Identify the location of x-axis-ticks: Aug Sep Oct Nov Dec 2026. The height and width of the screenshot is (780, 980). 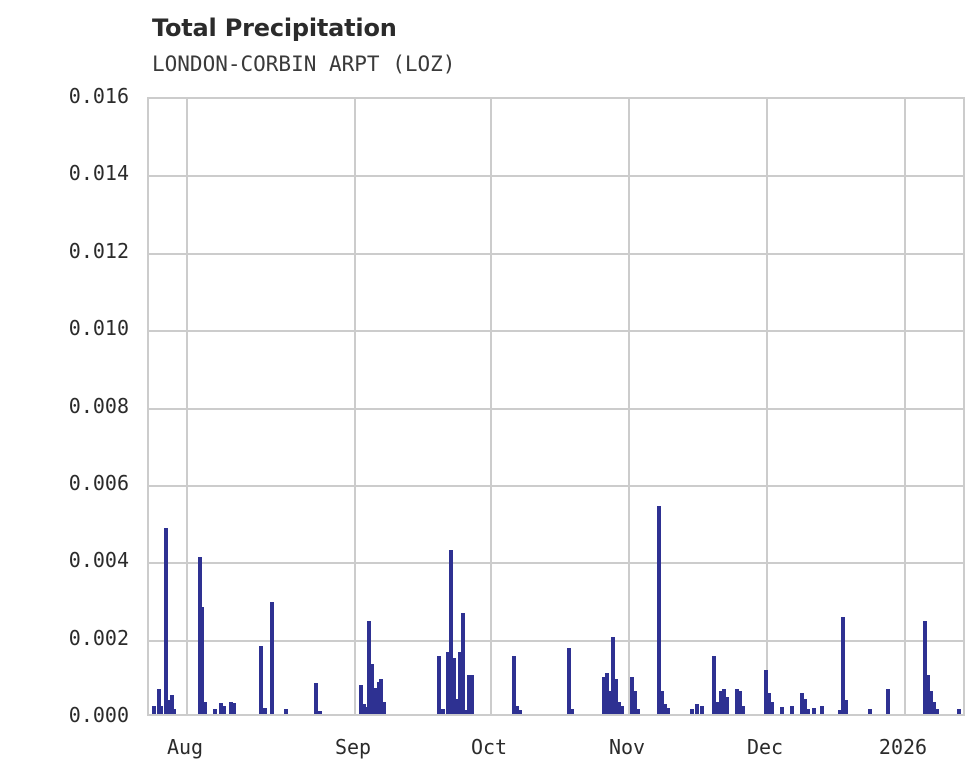
(490, 750).